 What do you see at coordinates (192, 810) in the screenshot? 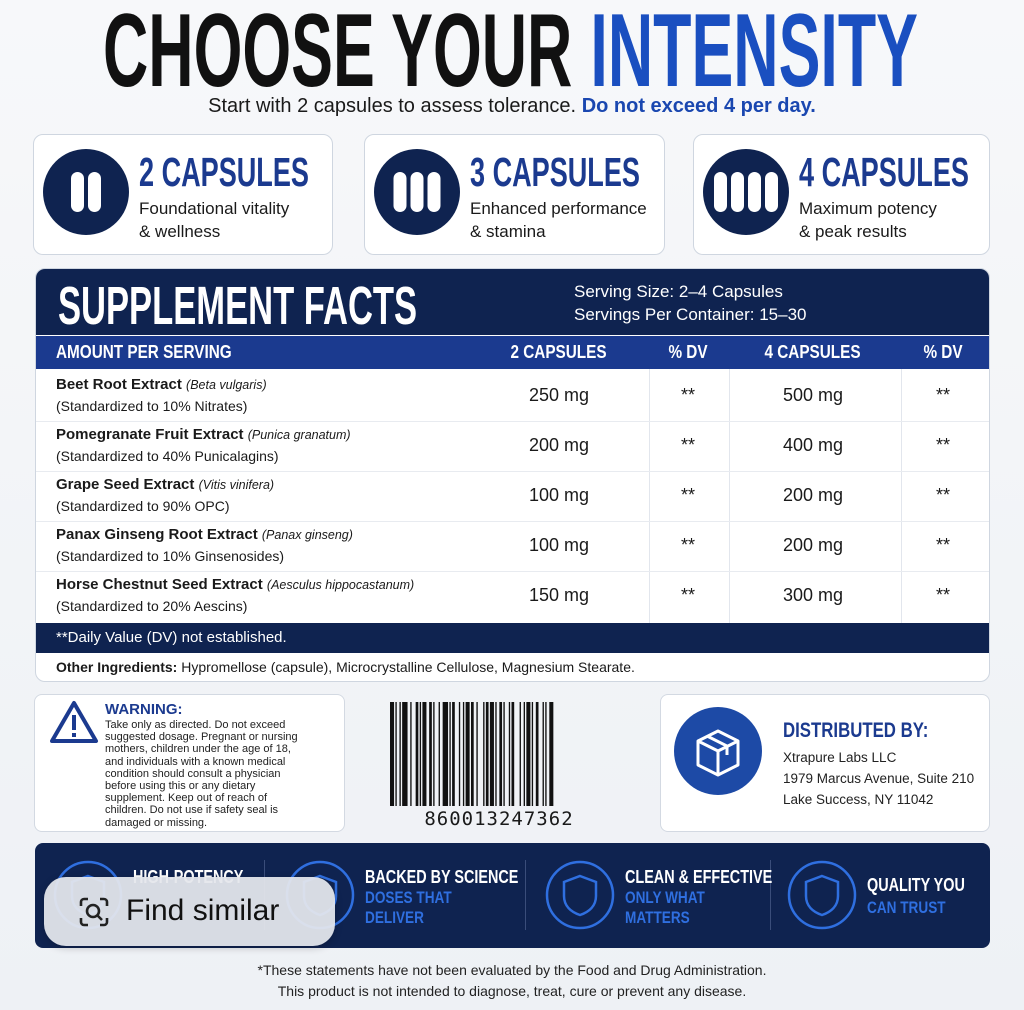
I see `warning-line: children. Do not use if safety seal is` at bounding box center [192, 810].